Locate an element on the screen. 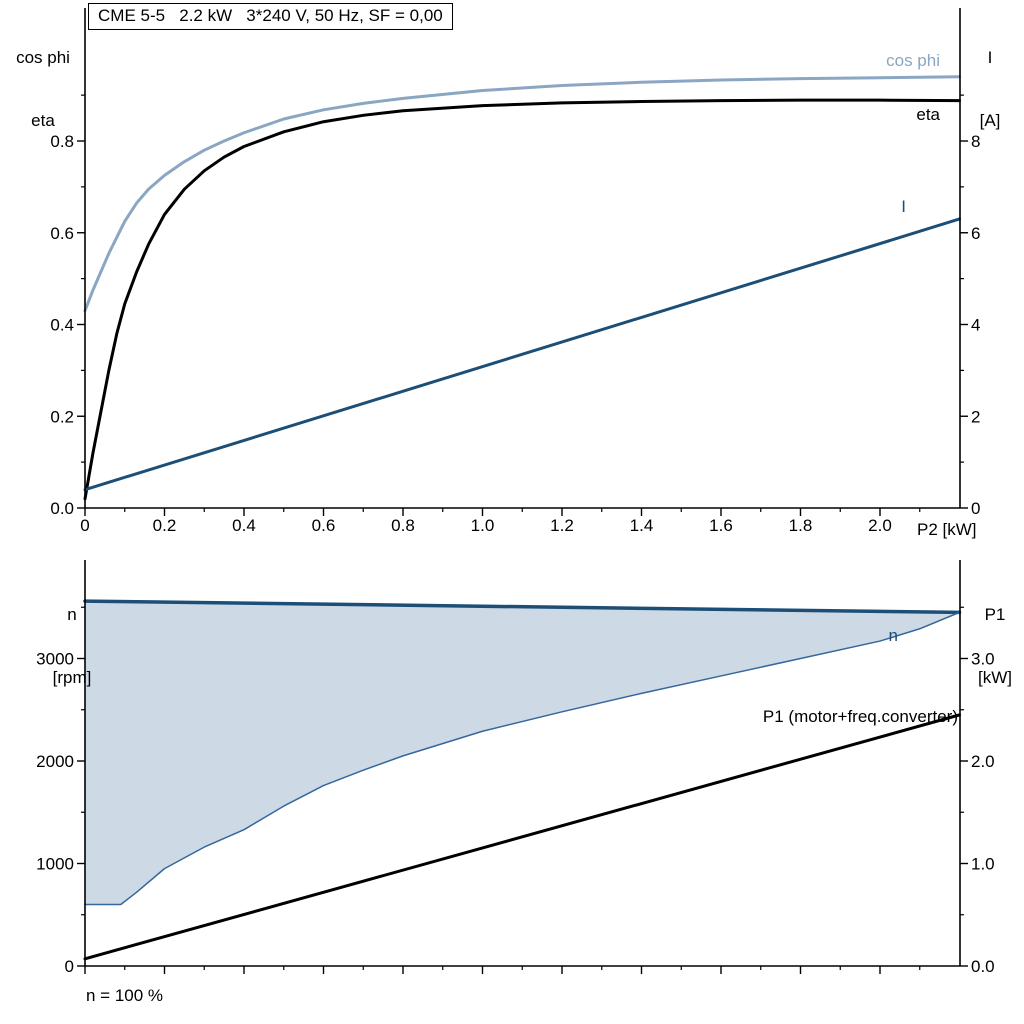  chart-title-box: CME 5-5 2.2 kW 3*240 V, 50 Hz, SF = 0,00 is located at coordinates (270, 16).